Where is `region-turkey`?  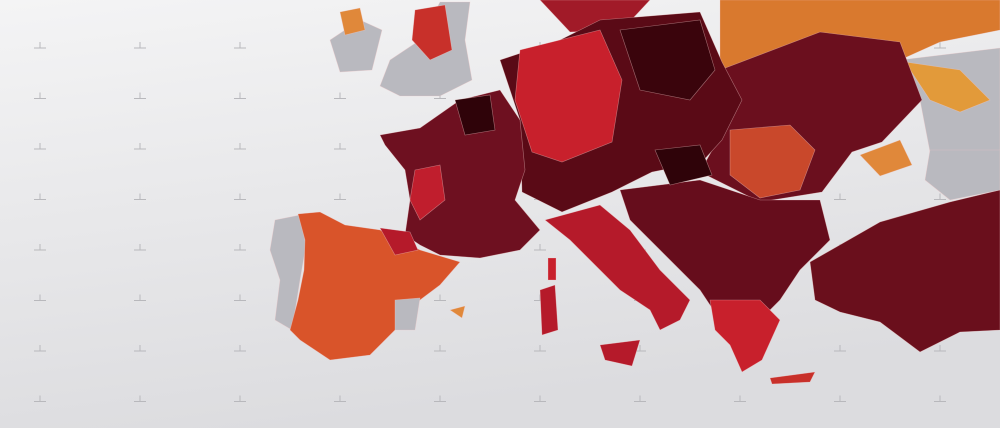 region-turkey is located at coordinates (904, 271).